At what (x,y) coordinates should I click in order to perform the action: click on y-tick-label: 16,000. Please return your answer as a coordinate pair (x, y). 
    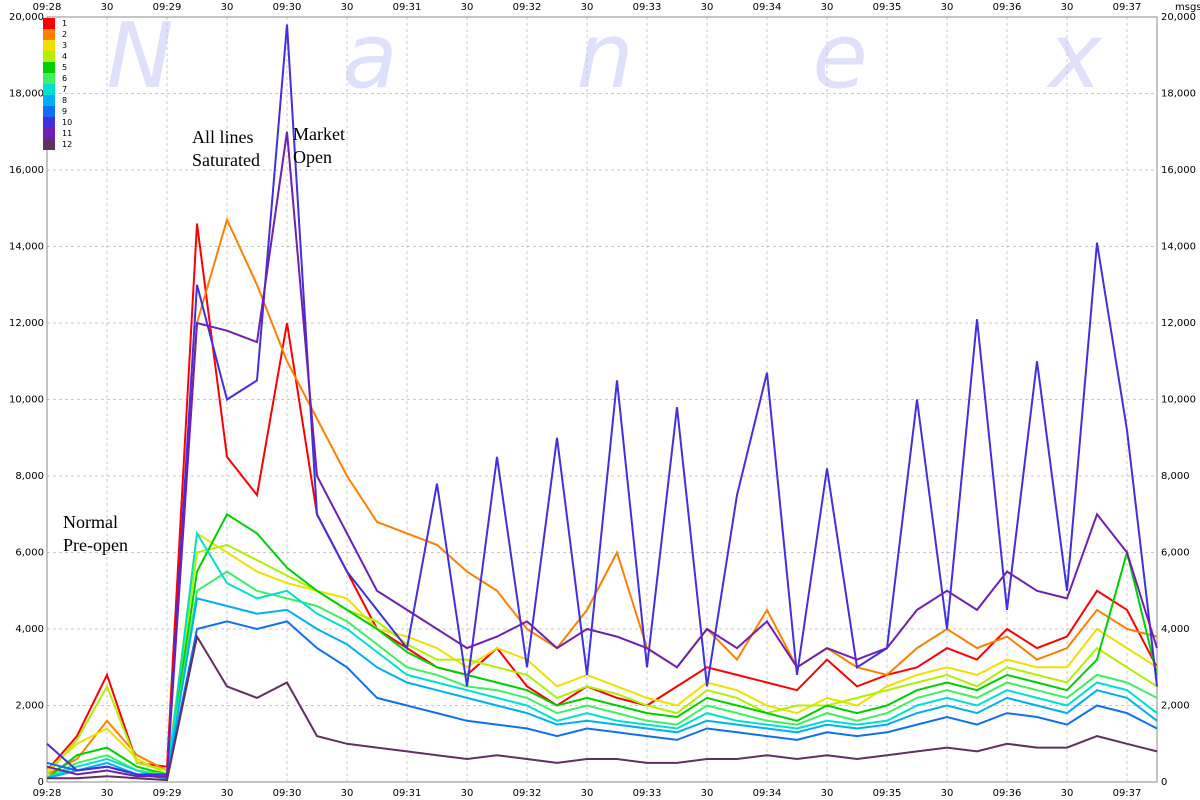
    Looking at the image, I should click on (26, 170).